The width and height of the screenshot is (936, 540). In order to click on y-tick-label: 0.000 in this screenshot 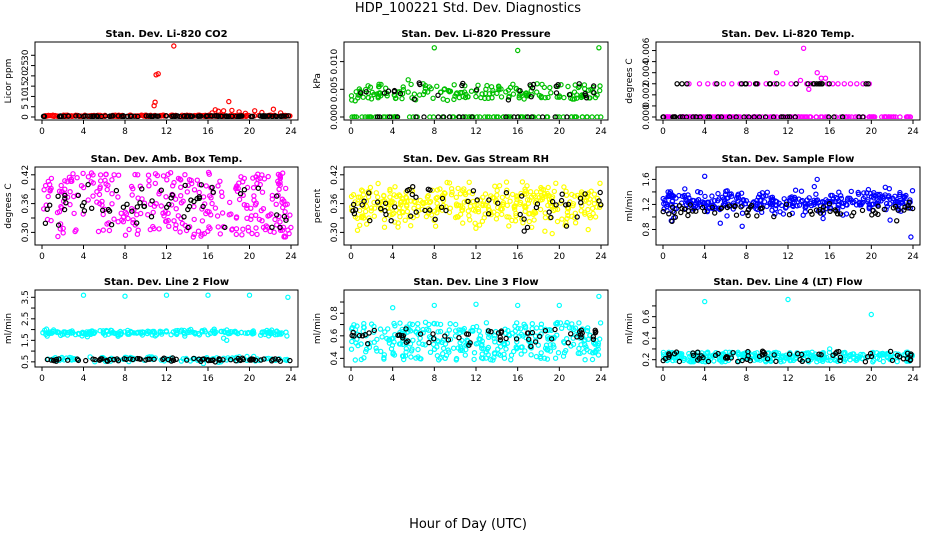, I will do `click(335, 117)`.